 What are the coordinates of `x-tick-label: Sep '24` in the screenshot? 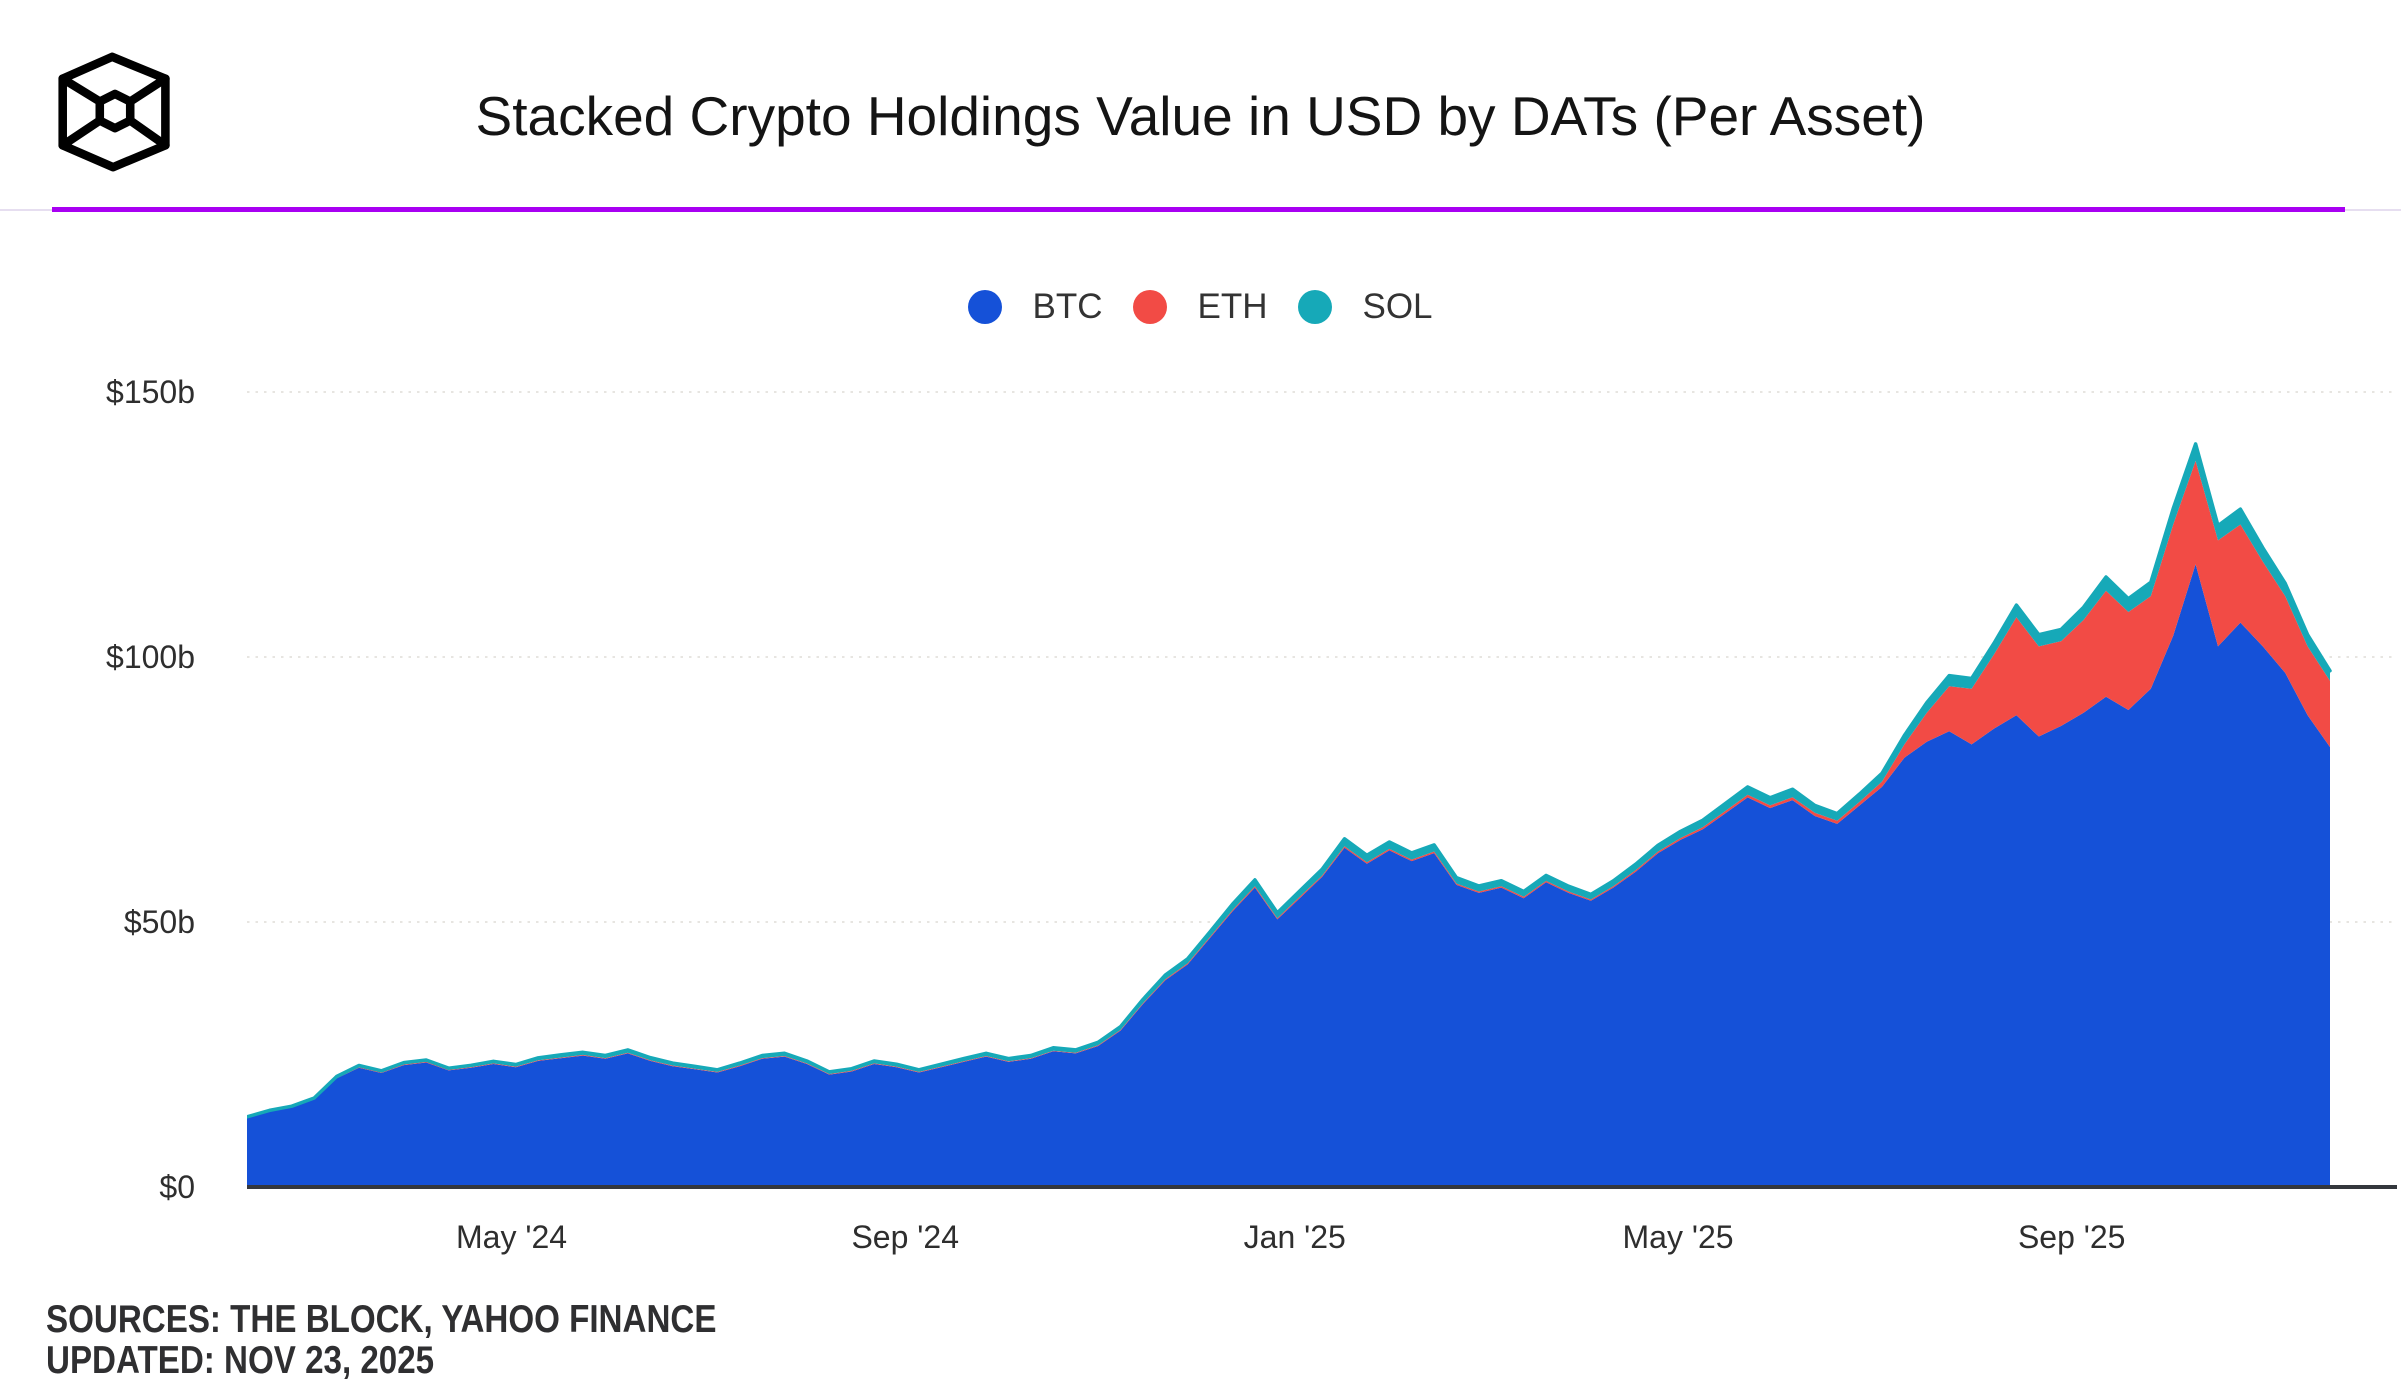 It's located at (905, 1237).